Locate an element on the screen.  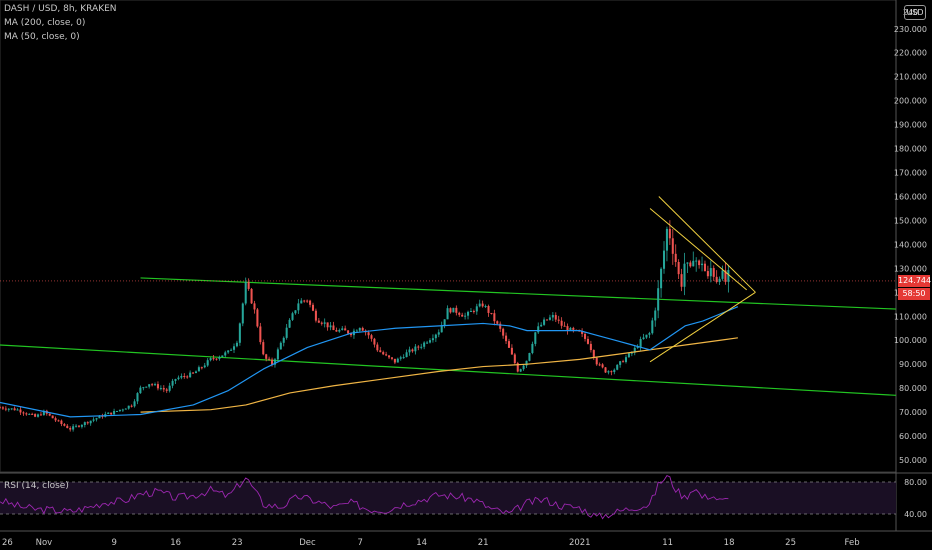
symbol-legend: DASH / USD, 8h, KRAKEN is located at coordinates (60, 9).